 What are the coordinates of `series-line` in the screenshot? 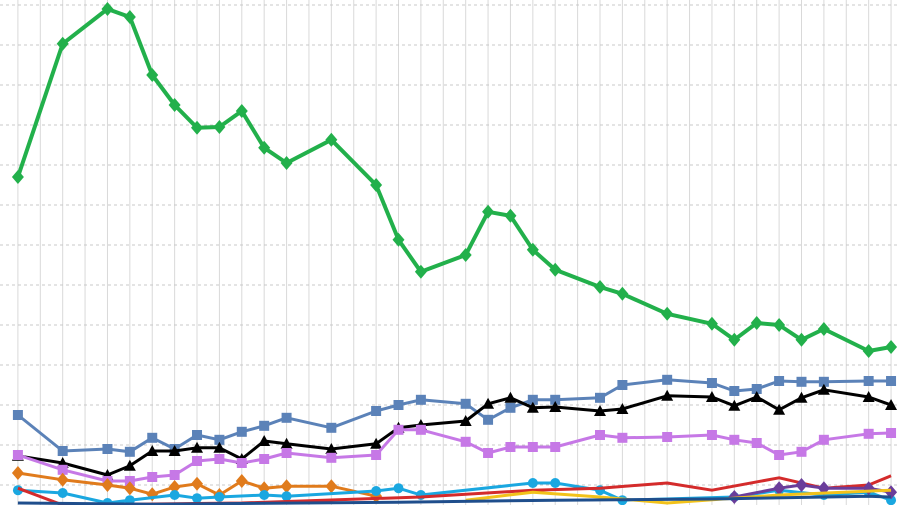 It's located at (454, 499).